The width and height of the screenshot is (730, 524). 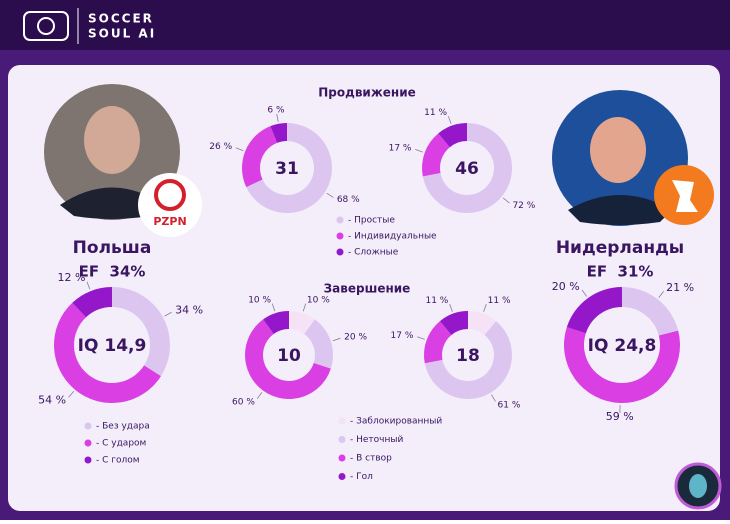 I want to click on legend-label: - С ударом, so click(x=121, y=444).